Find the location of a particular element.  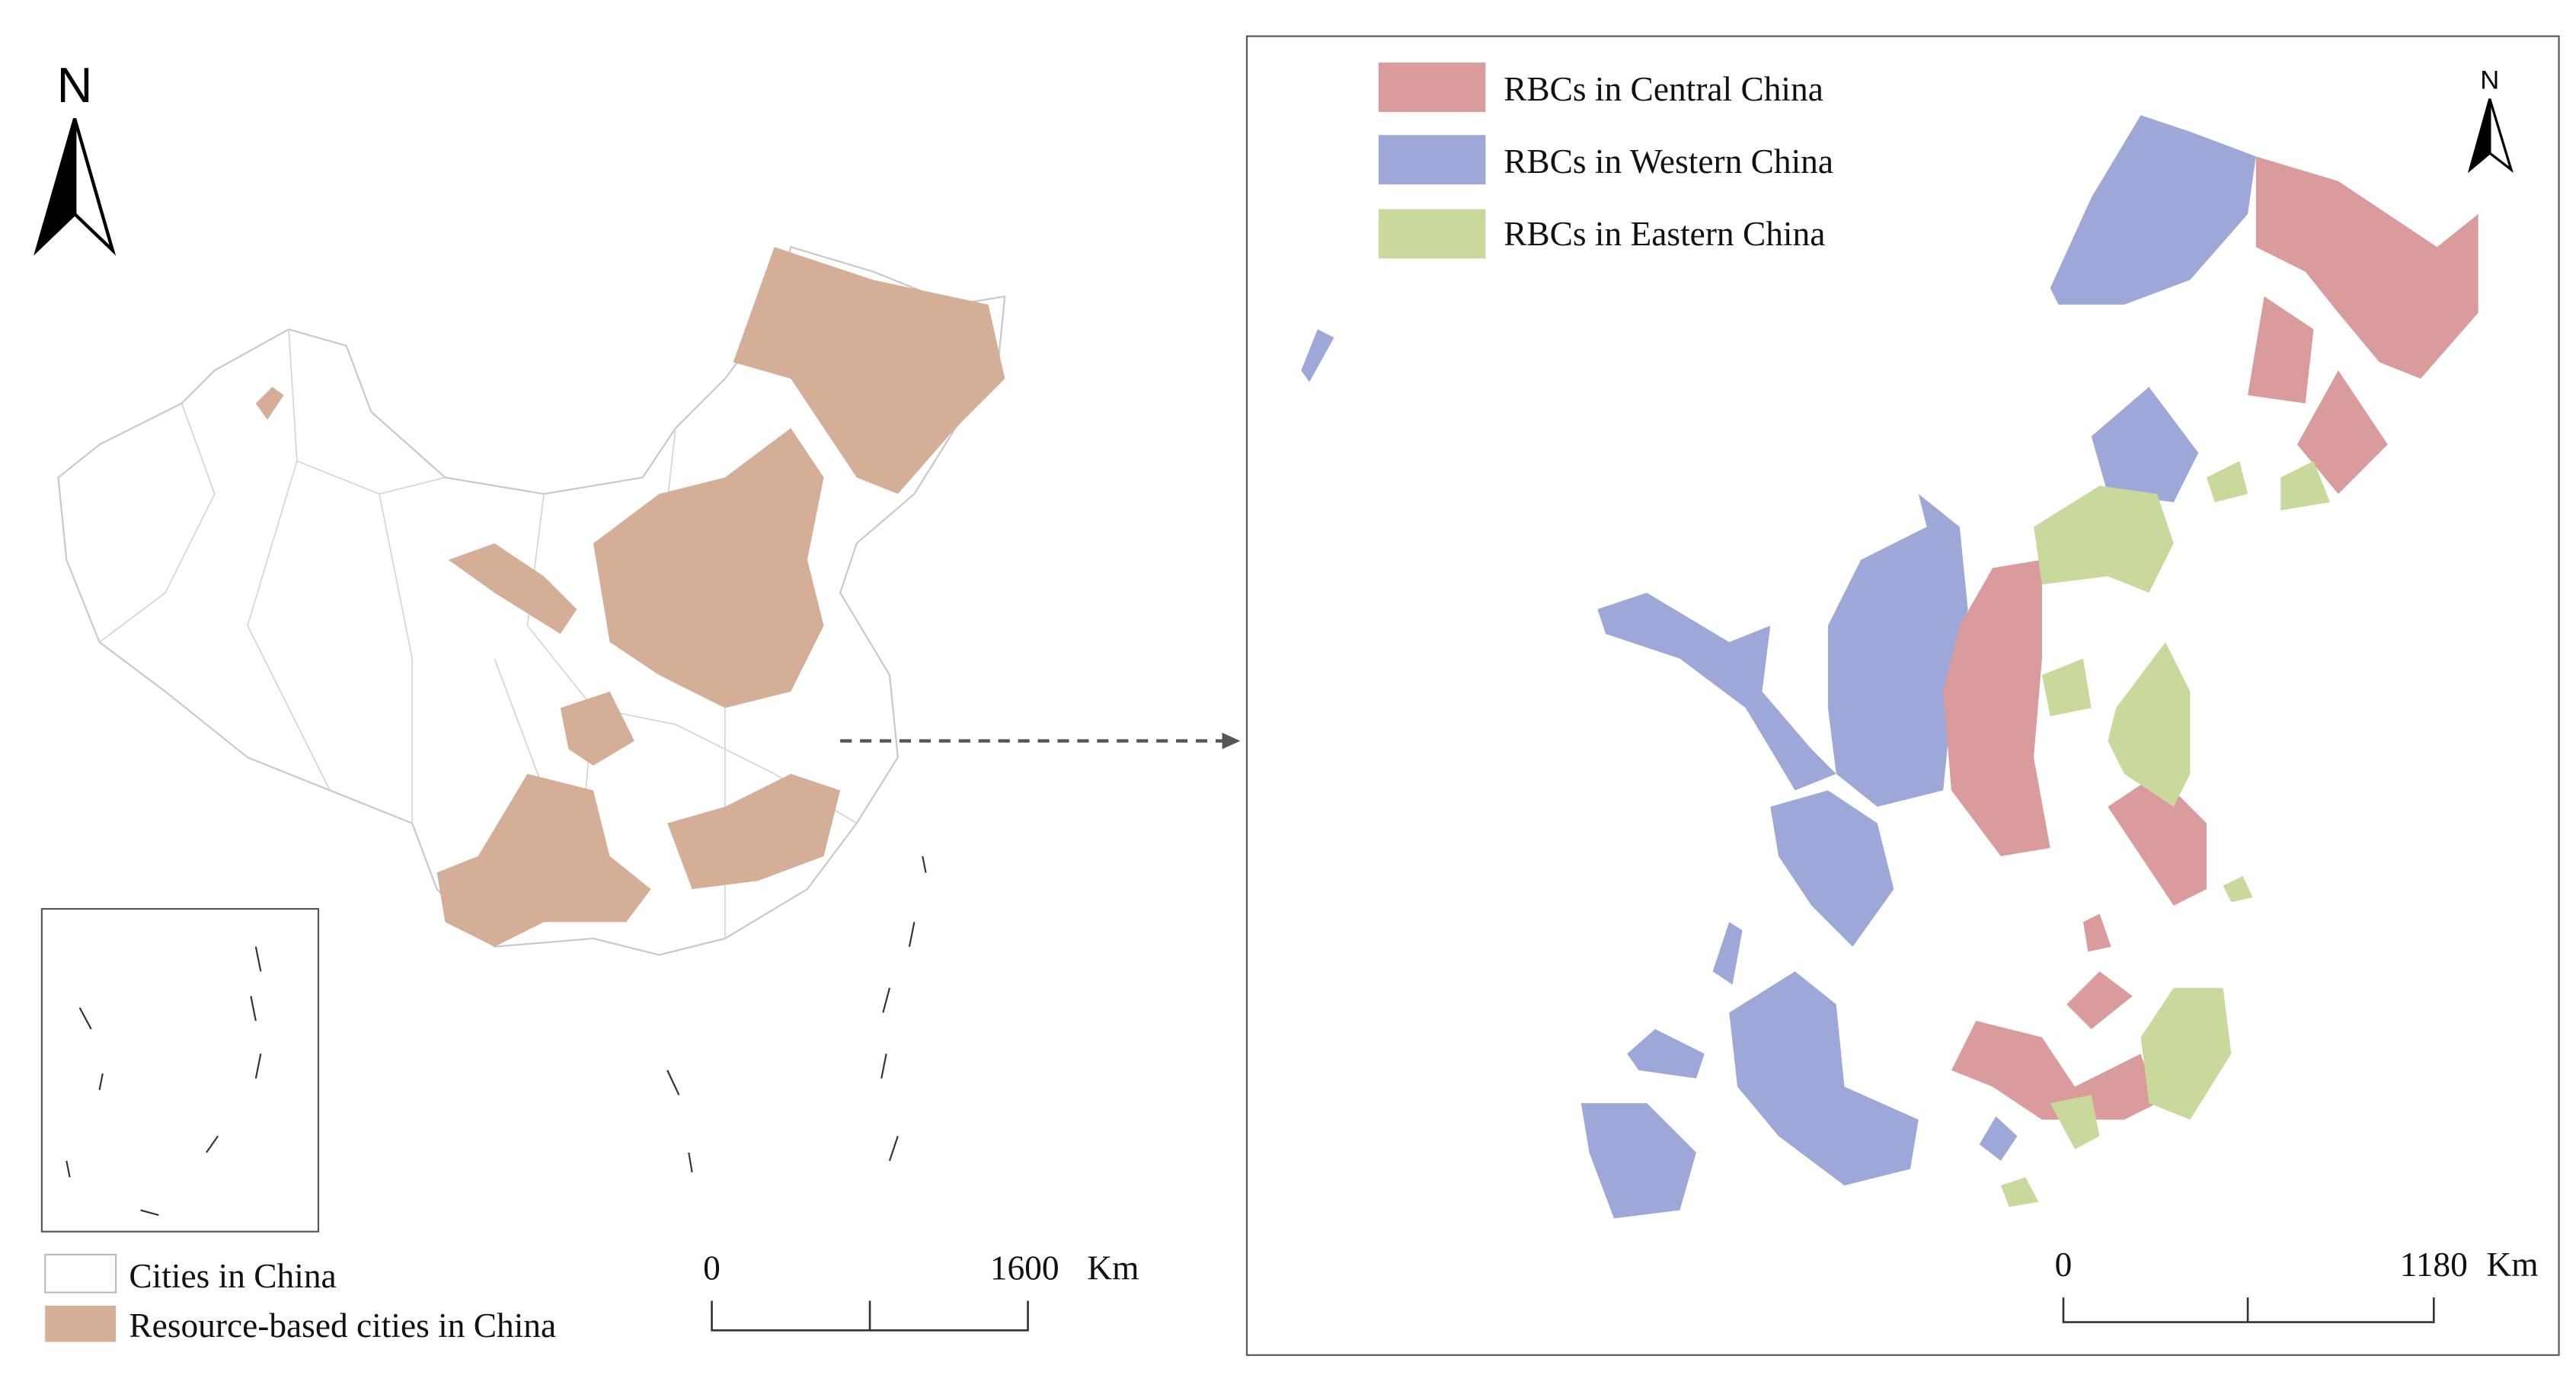

legend-label: Resource-based cities in China is located at coordinates (343, 1325).